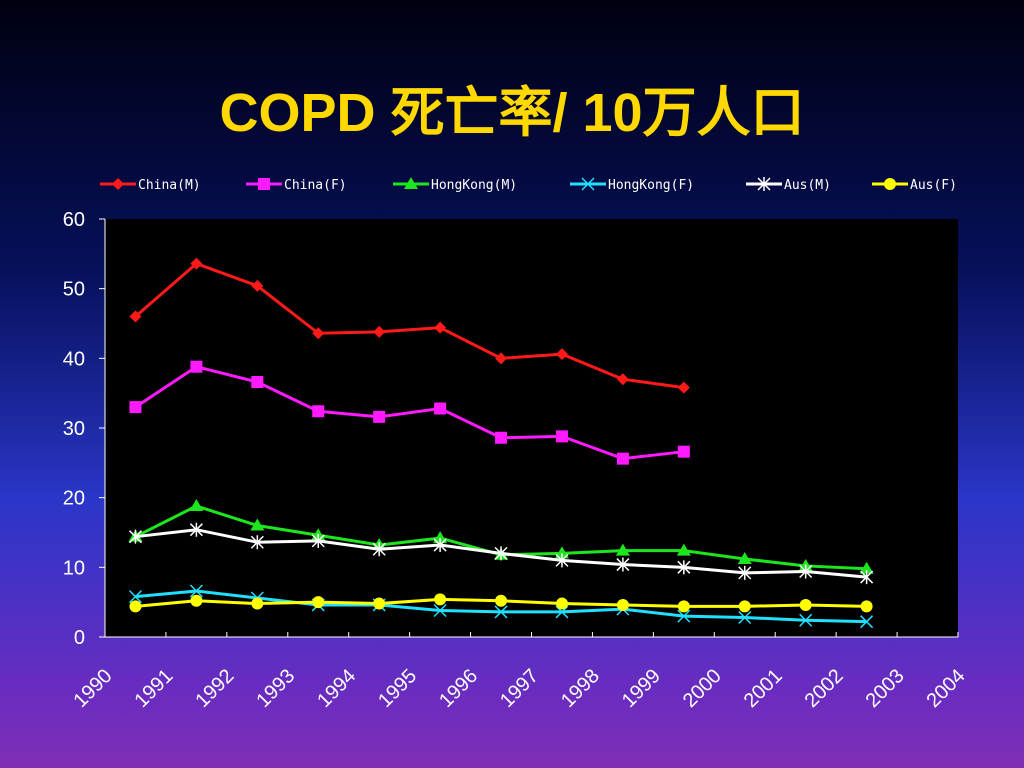 The height and width of the screenshot is (768, 1024). What do you see at coordinates (315, 185) in the screenshot?
I see `legend-label: China(F)` at bounding box center [315, 185].